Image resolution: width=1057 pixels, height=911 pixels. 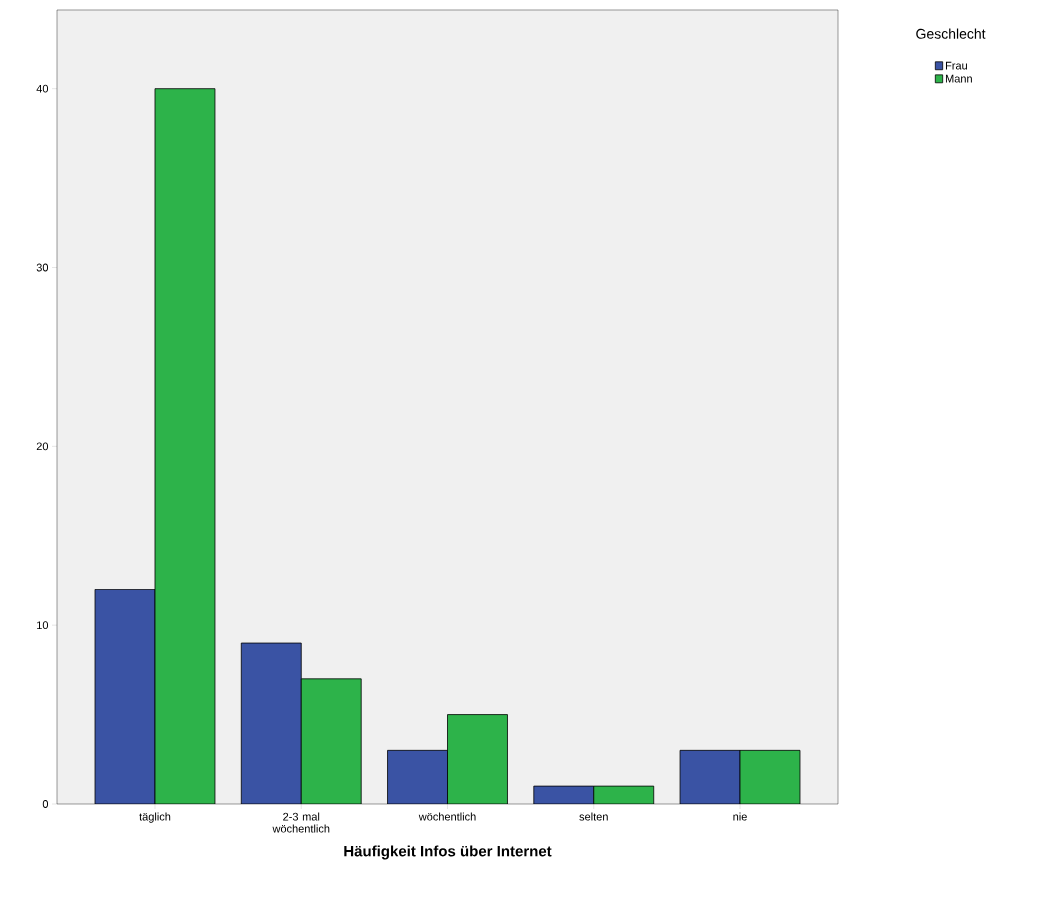 I want to click on x-tick-label: täglich, so click(x=155, y=817).